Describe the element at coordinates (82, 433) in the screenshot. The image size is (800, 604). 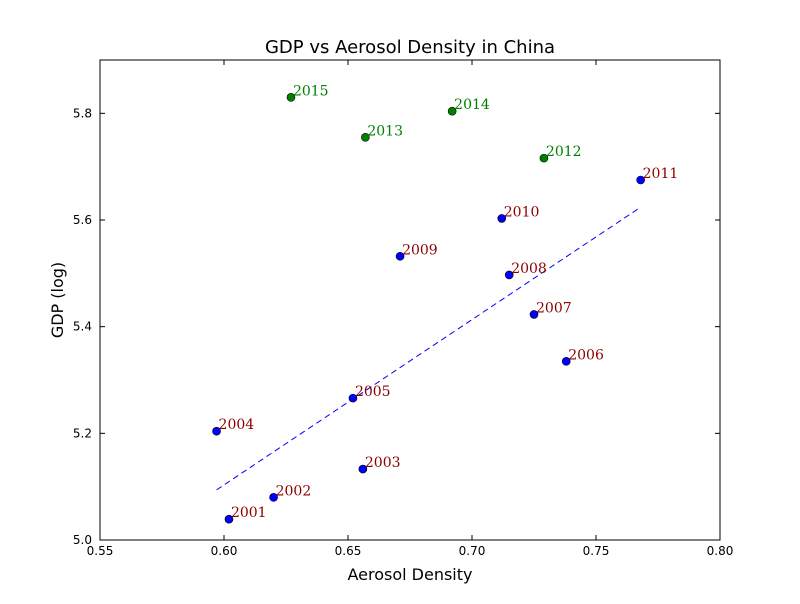
I see `y-tick-label: 5.2` at that location.